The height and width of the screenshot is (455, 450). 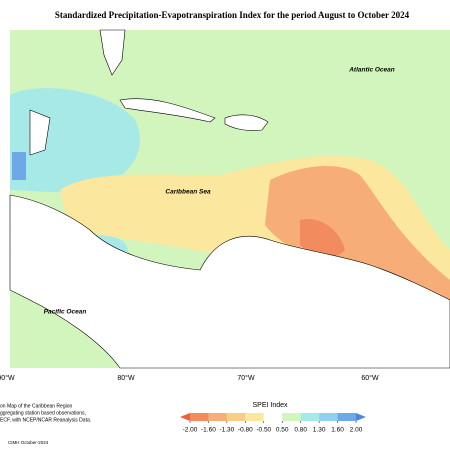 What do you see at coordinates (300, 430) in the screenshot?
I see `colorbar-tick-label: 0.80` at bounding box center [300, 430].